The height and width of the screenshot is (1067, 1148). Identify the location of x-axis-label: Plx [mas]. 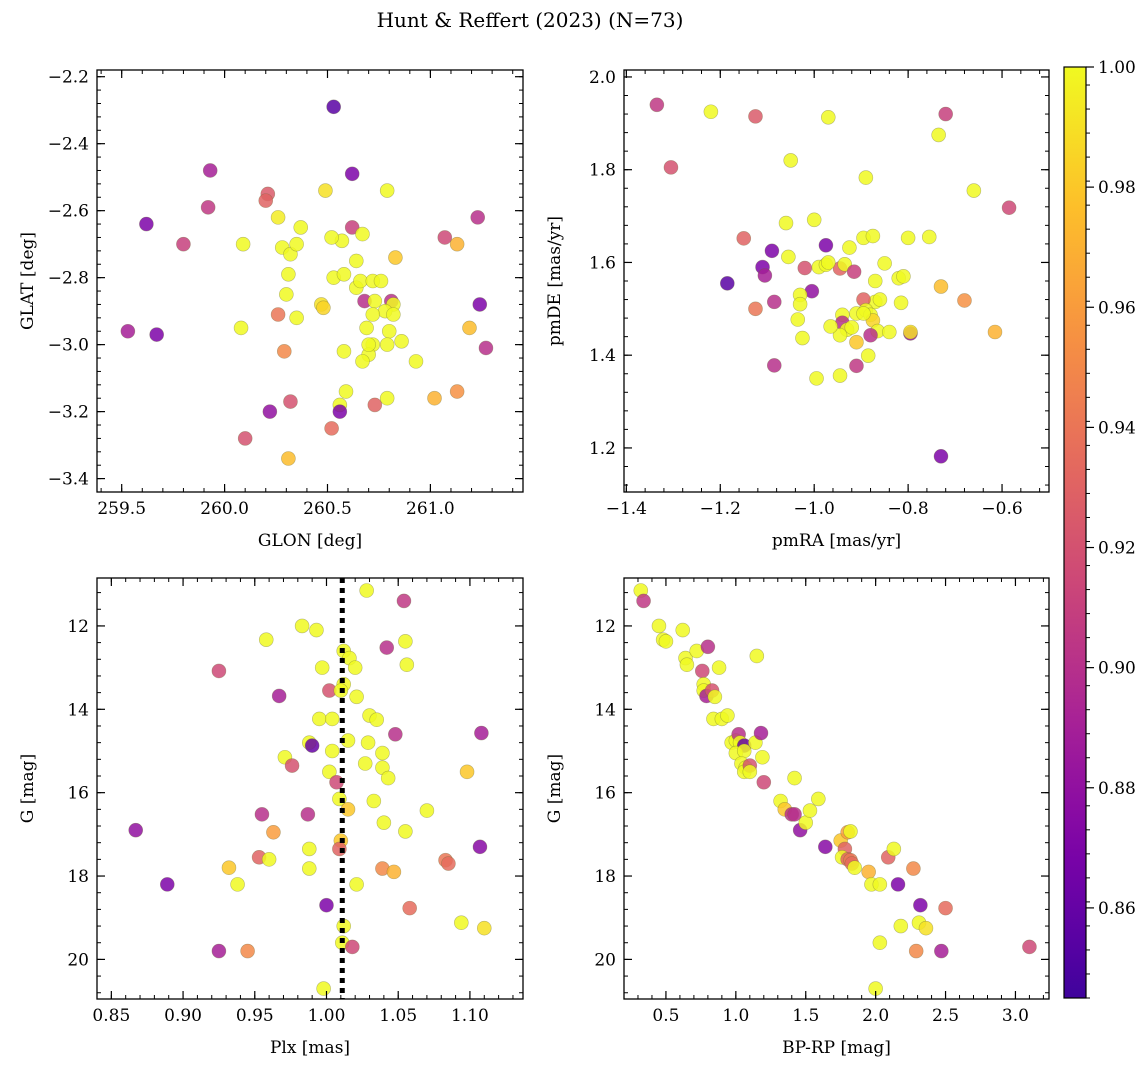
(310, 1048).